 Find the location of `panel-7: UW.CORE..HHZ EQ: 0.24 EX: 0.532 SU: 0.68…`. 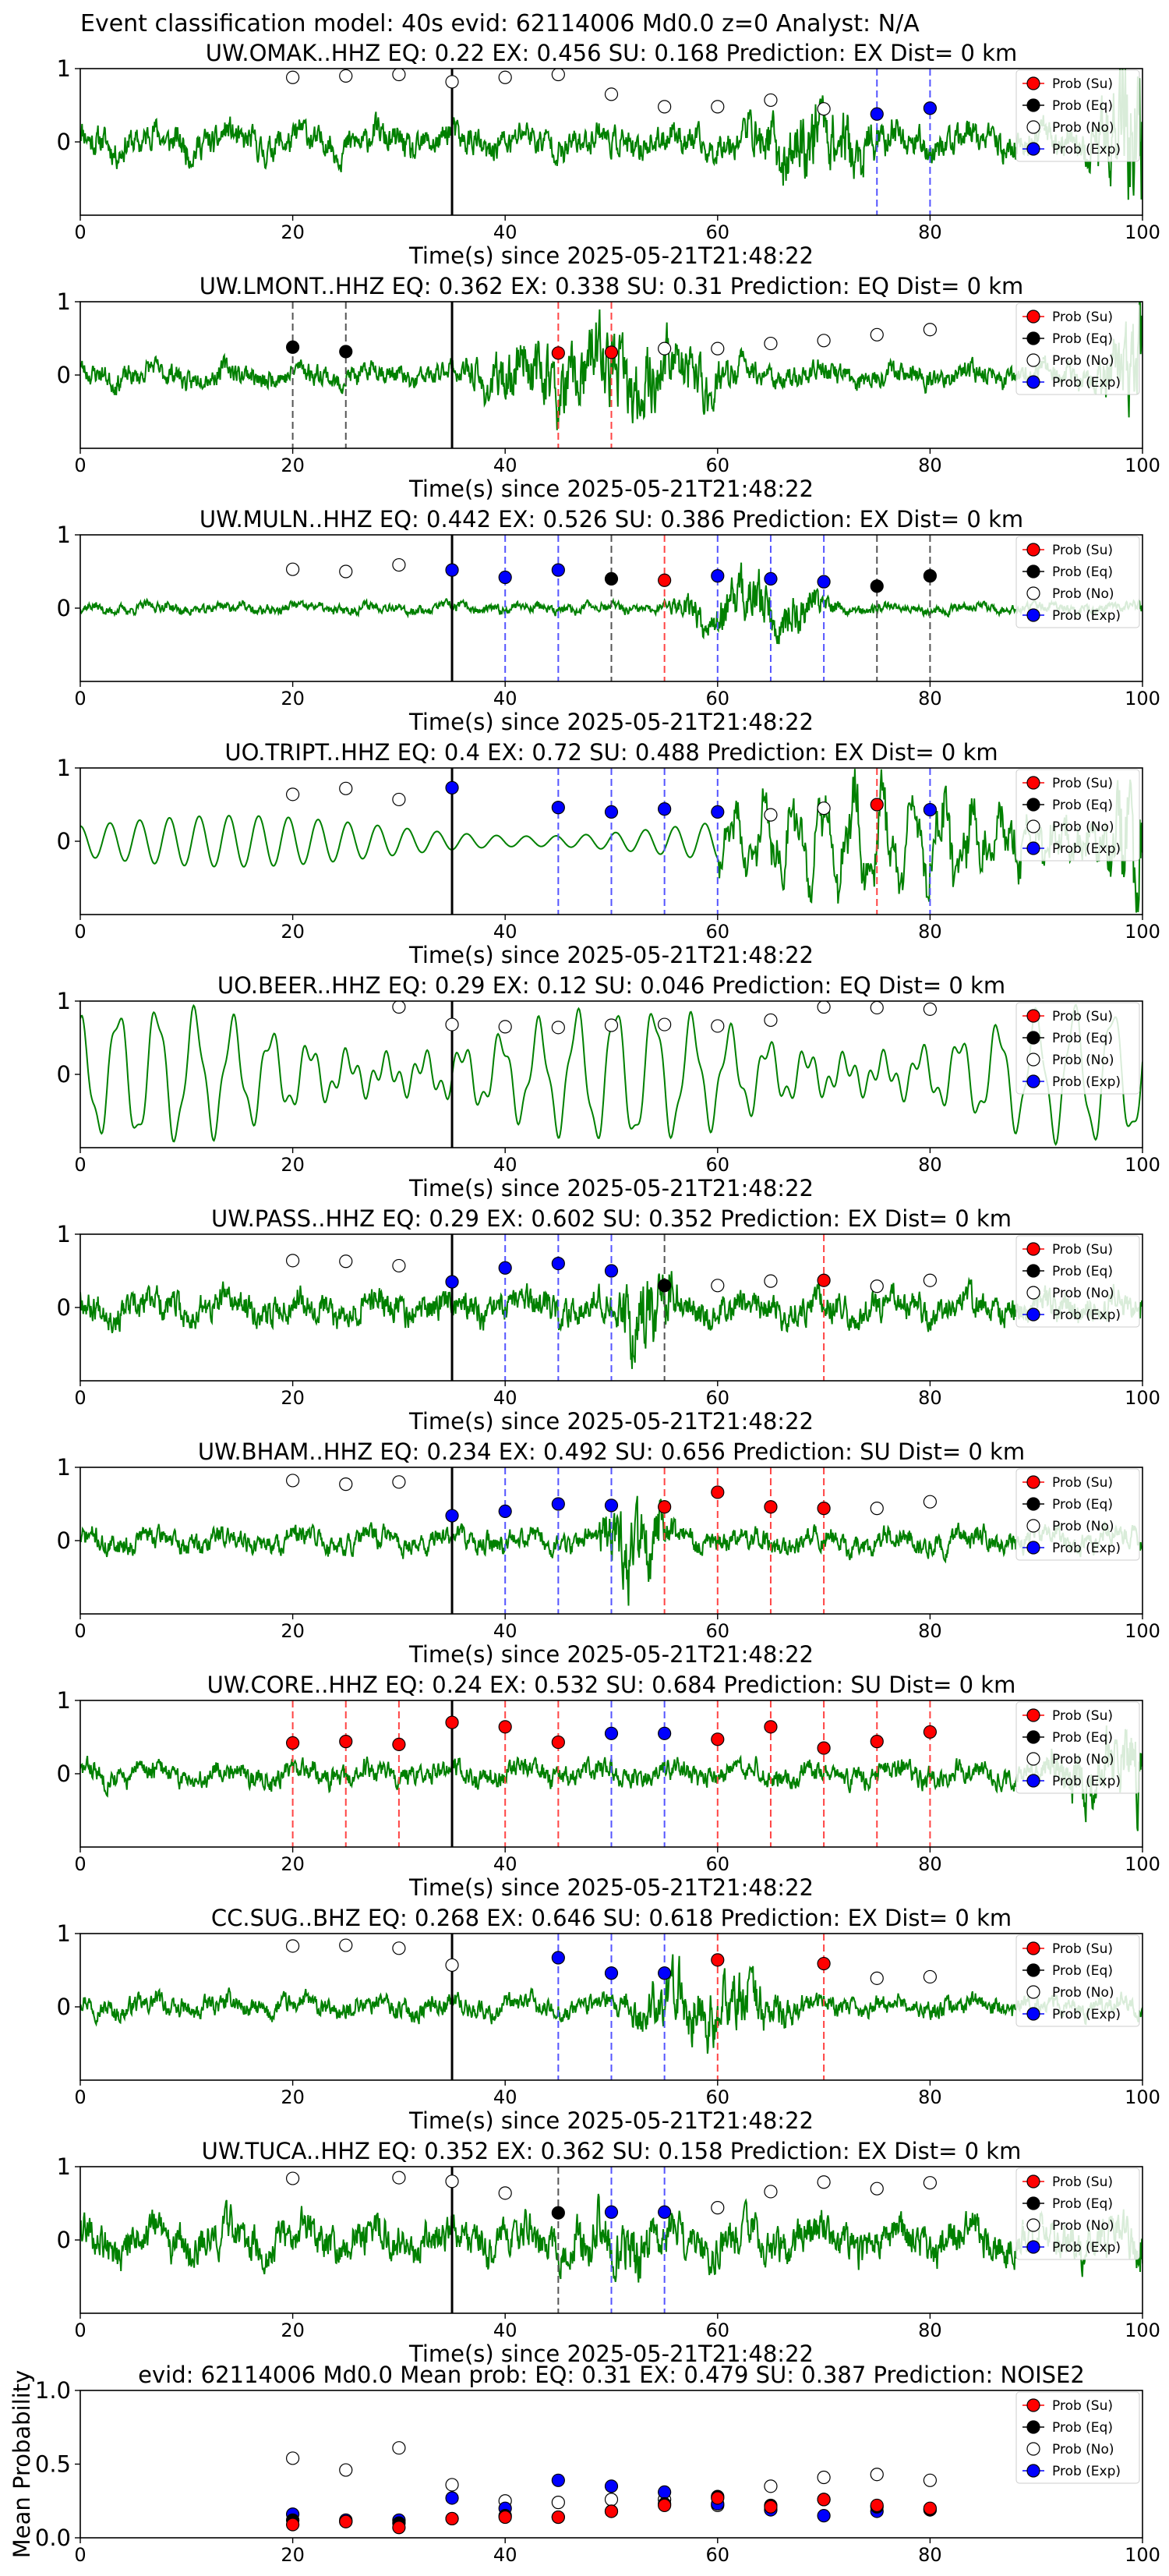

panel-7: UW.CORE..HHZ EQ: 0.24 EX: 0.532 SU: 0.68… is located at coordinates (608, 1786).